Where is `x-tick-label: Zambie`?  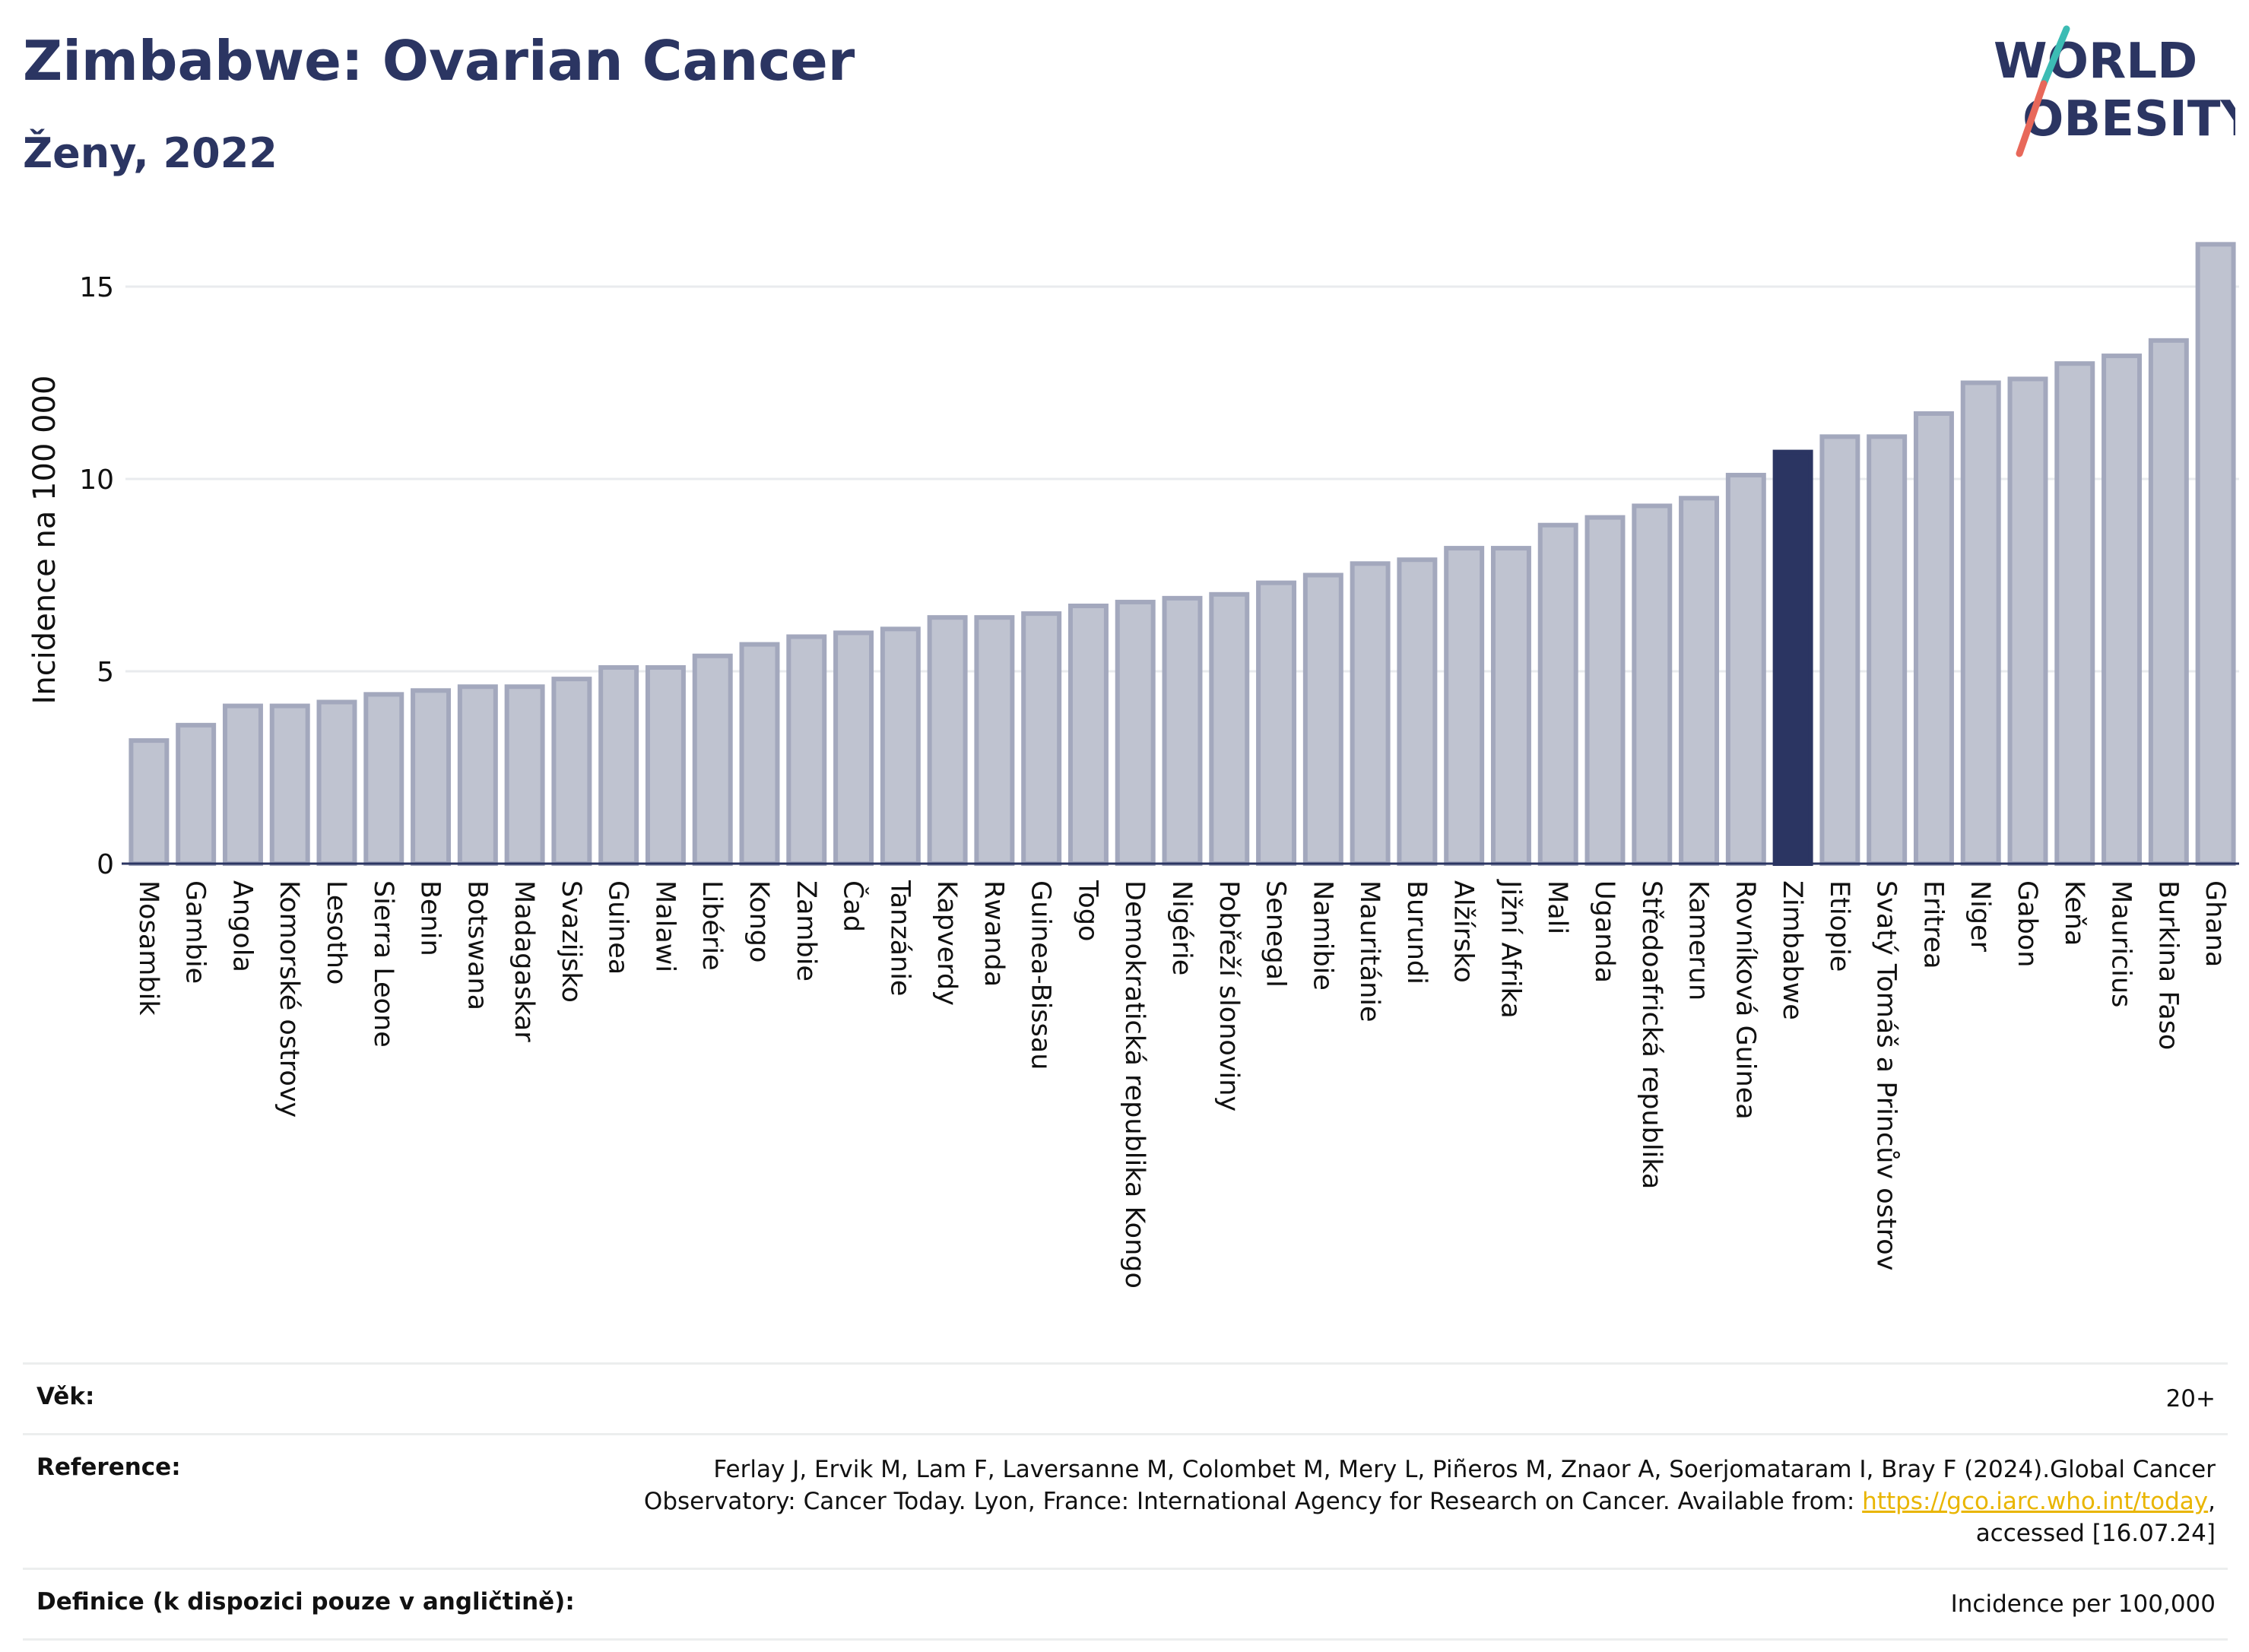
x-tick-label: Zambie is located at coordinates (806, 930).